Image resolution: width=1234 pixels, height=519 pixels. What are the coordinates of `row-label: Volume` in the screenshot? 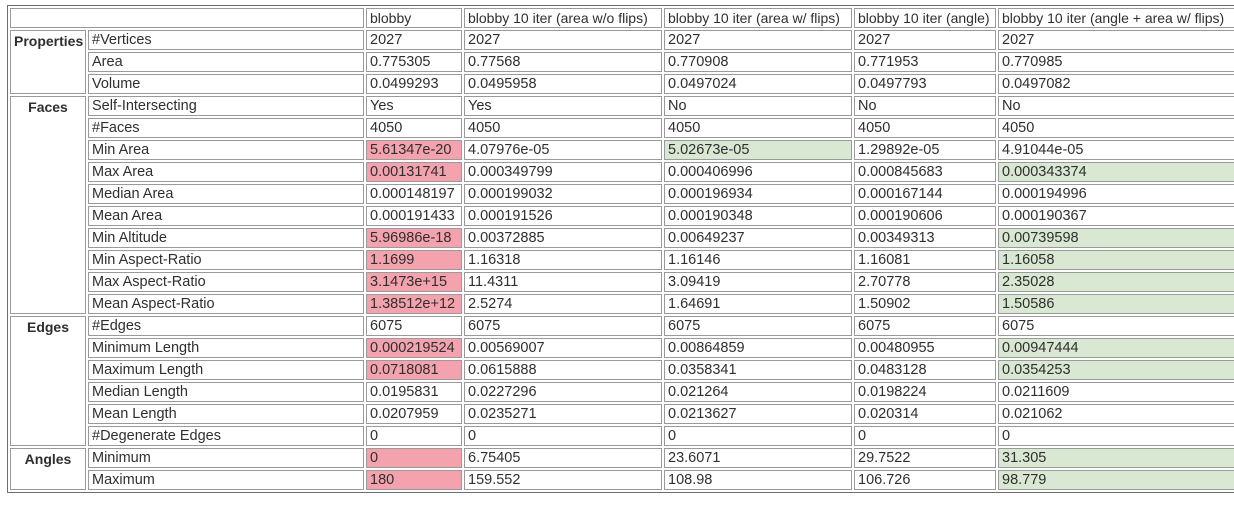 It's located at (226, 84).